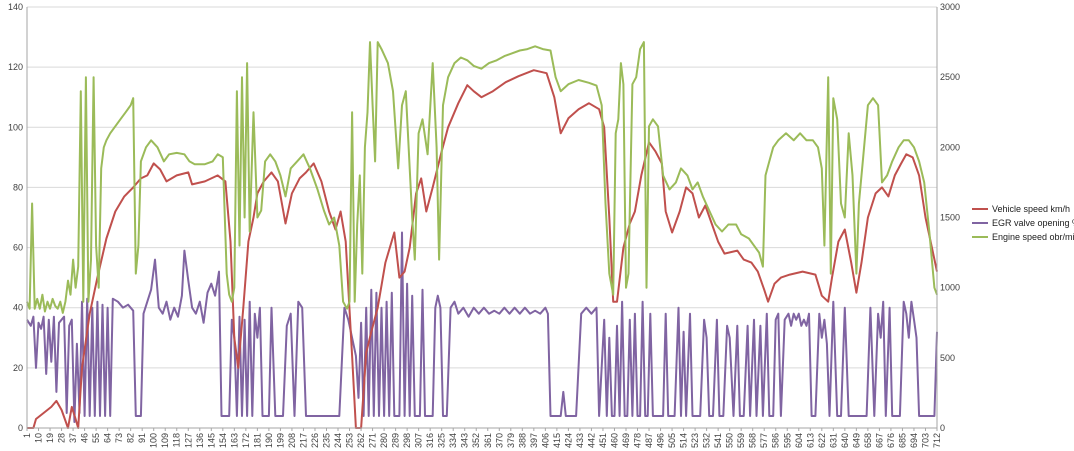  What do you see at coordinates (20, 428) in the screenshot?
I see `y-left-tick-label: 0` at bounding box center [20, 428].